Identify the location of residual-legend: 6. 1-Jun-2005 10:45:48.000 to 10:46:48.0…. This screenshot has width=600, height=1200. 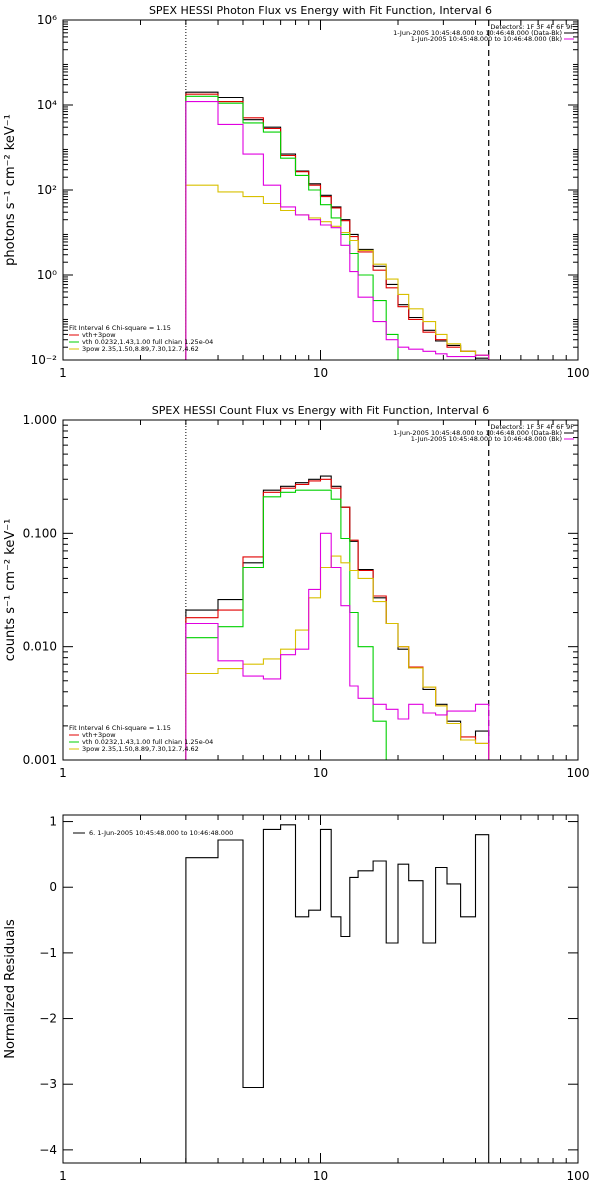
(153, 833).